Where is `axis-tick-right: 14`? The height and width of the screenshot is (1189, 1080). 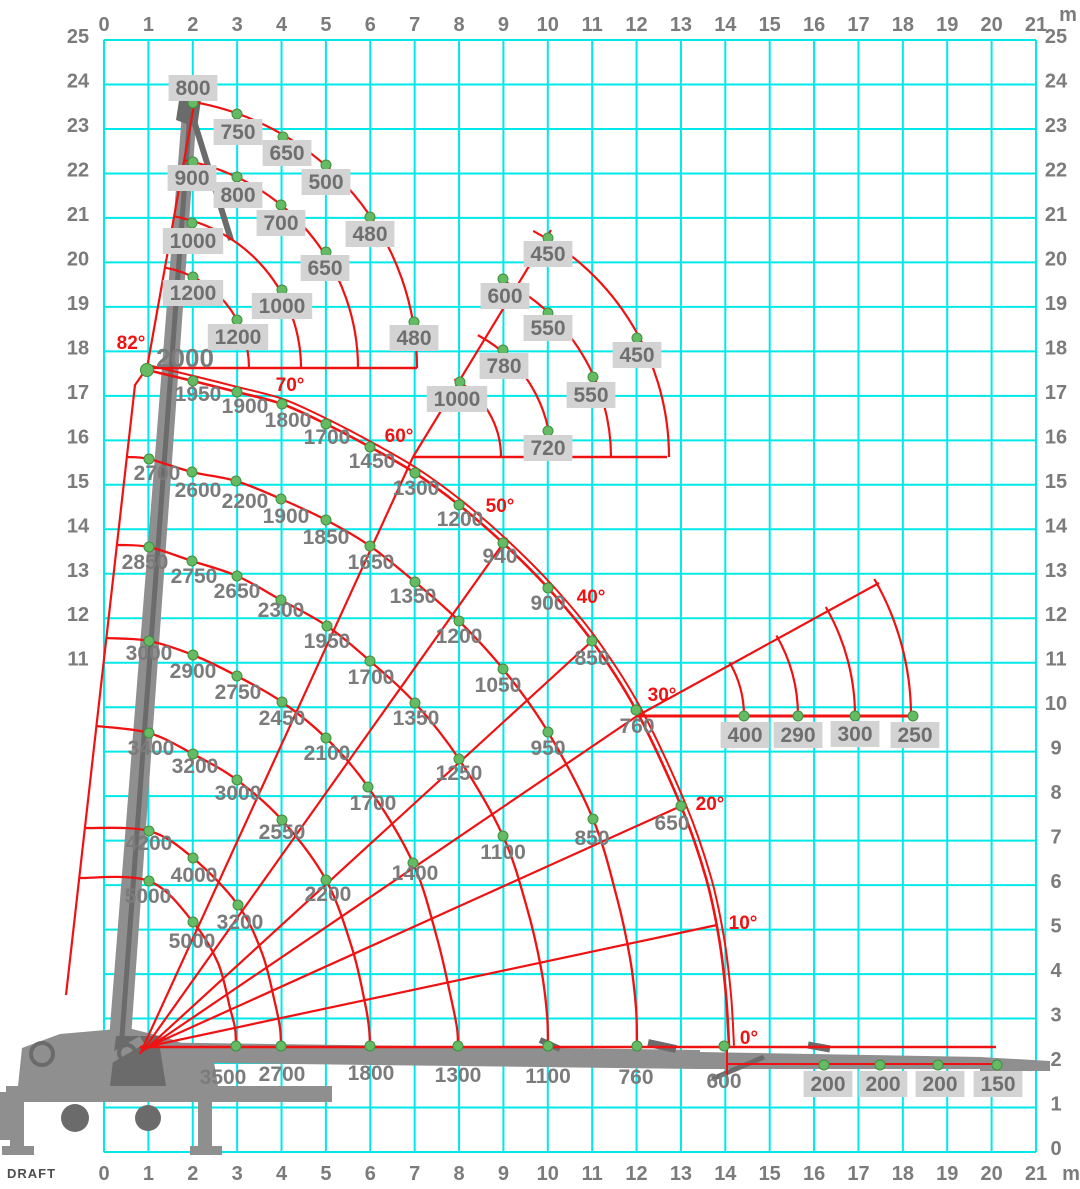
axis-tick-right: 14 is located at coordinates (1056, 526).